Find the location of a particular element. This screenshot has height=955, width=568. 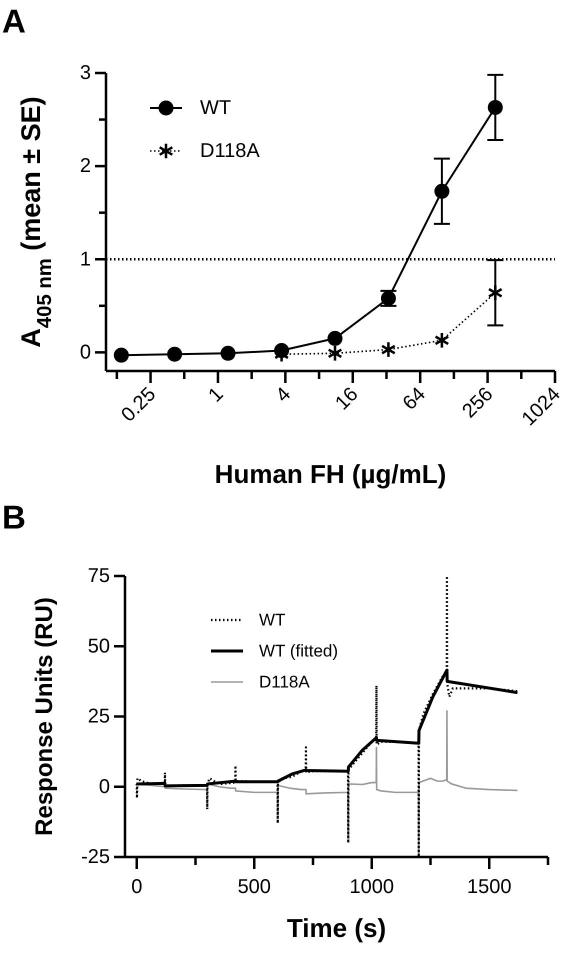

x-tick-label: 0 is located at coordinates (136, 887).